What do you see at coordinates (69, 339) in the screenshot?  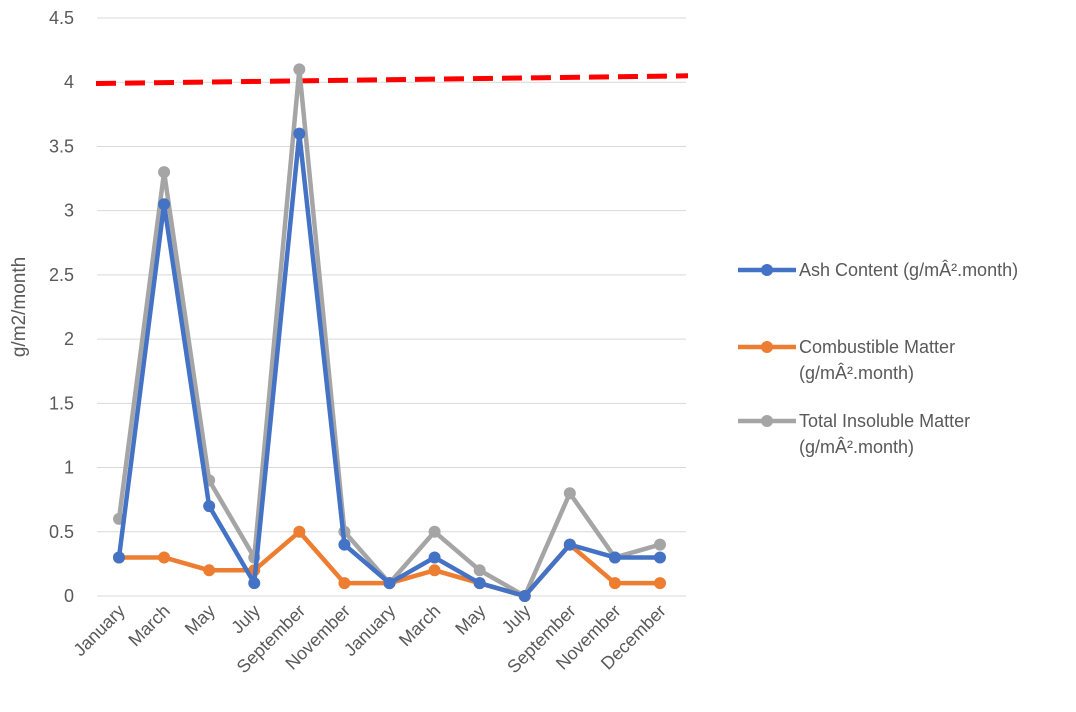 I see `y-tick-label: 2` at bounding box center [69, 339].